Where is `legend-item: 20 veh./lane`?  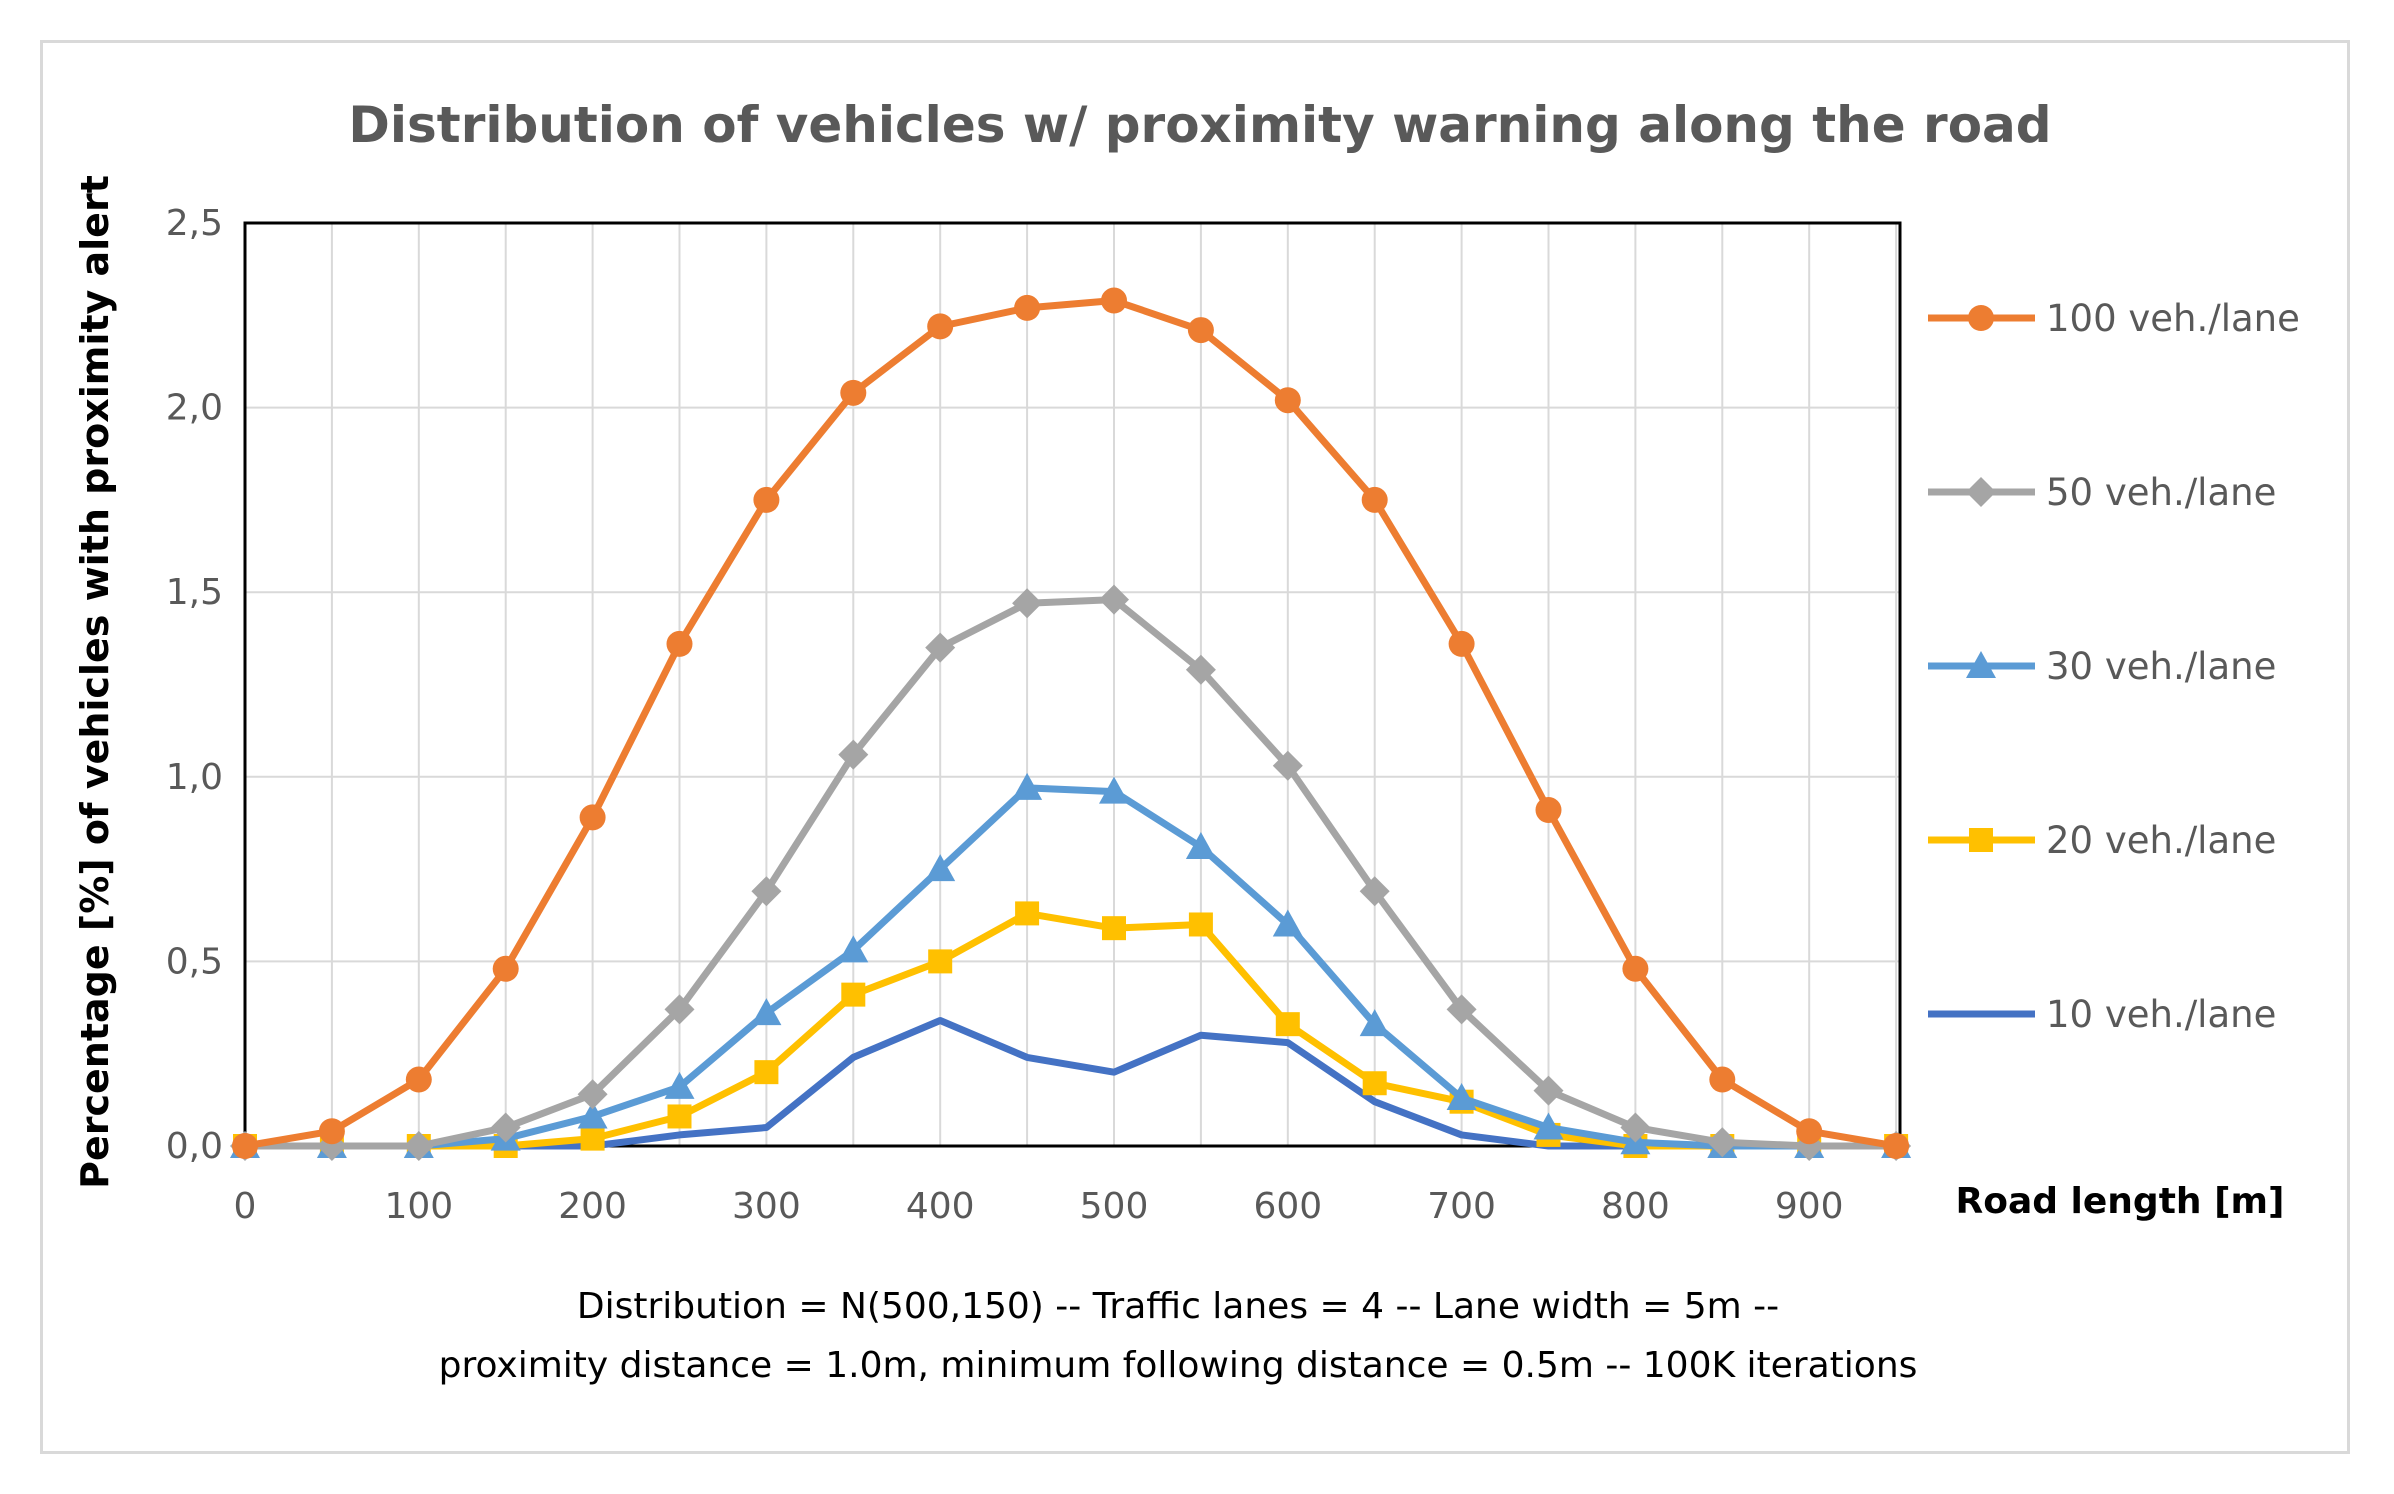
legend-item: 20 veh./lane is located at coordinates (2102, 840).